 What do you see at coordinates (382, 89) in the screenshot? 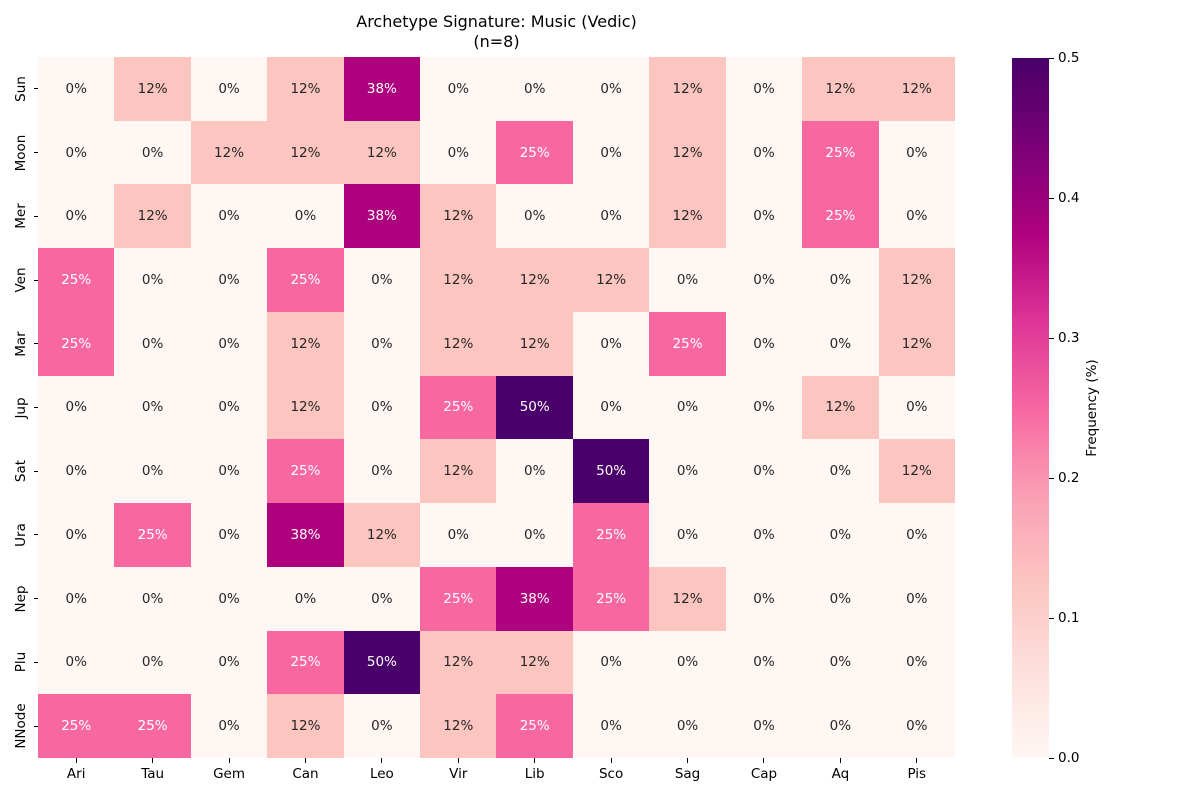
I see `heatmap-cell: 38%` at bounding box center [382, 89].